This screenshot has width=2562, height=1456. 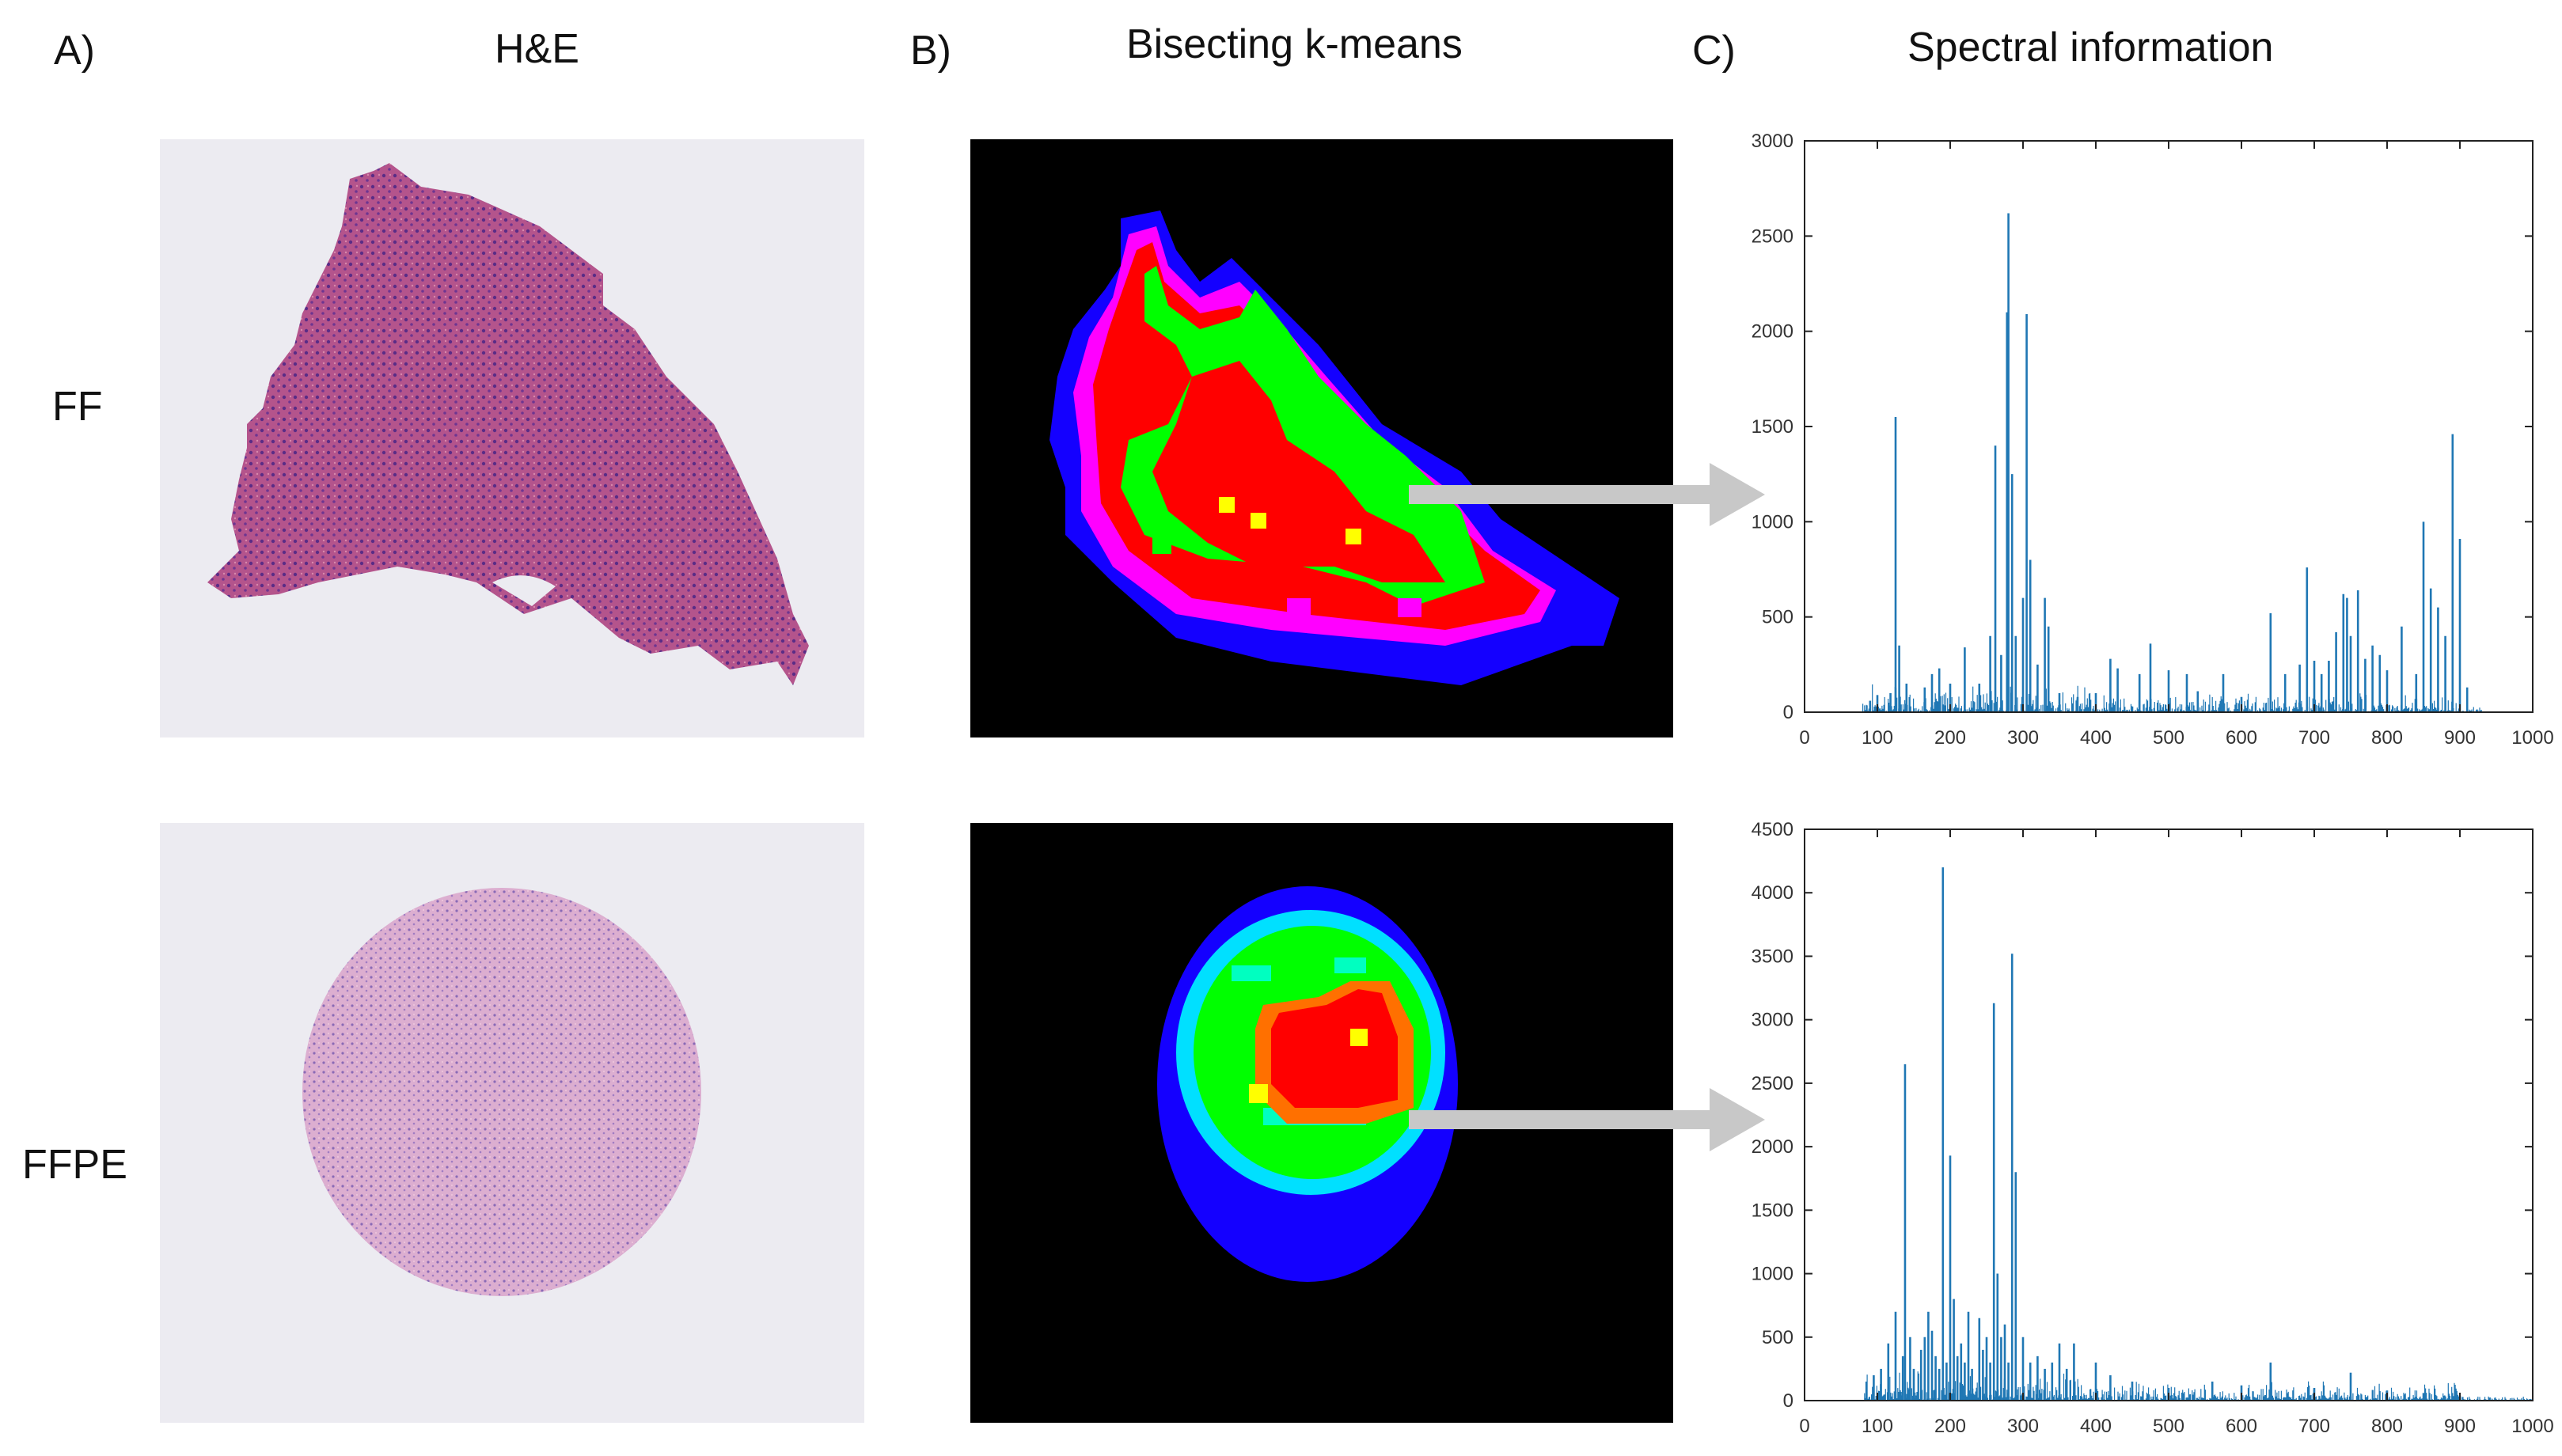 What do you see at coordinates (2169, 1114) in the screenshot?
I see `plot-frame` at bounding box center [2169, 1114].